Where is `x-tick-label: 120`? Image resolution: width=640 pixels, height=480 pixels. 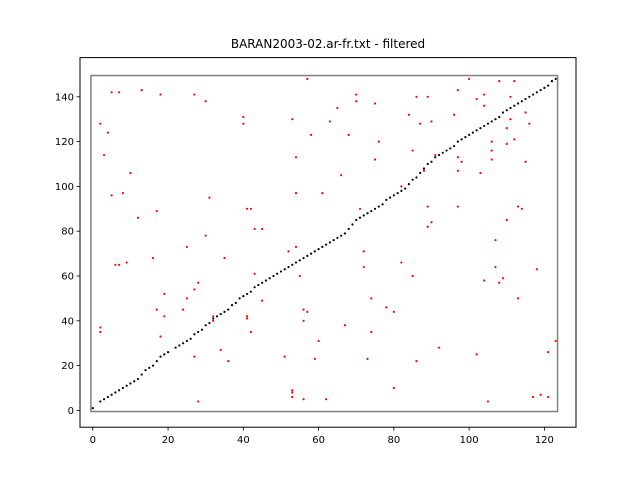
x-tick-label: 120 is located at coordinates (544, 440).